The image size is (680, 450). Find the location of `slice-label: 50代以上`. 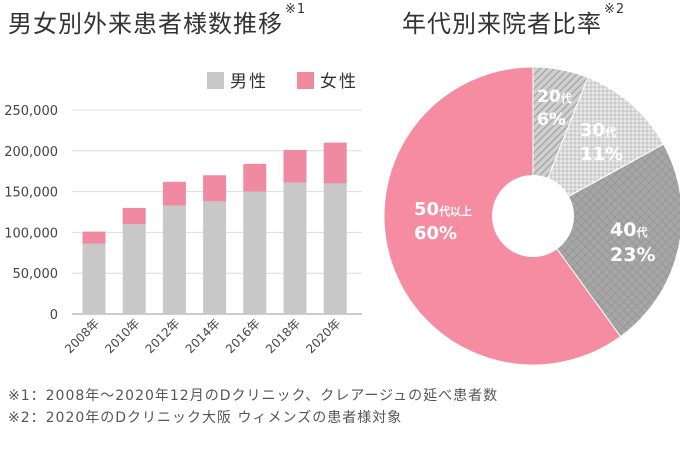

slice-label: 50代以上 is located at coordinates (443, 209).